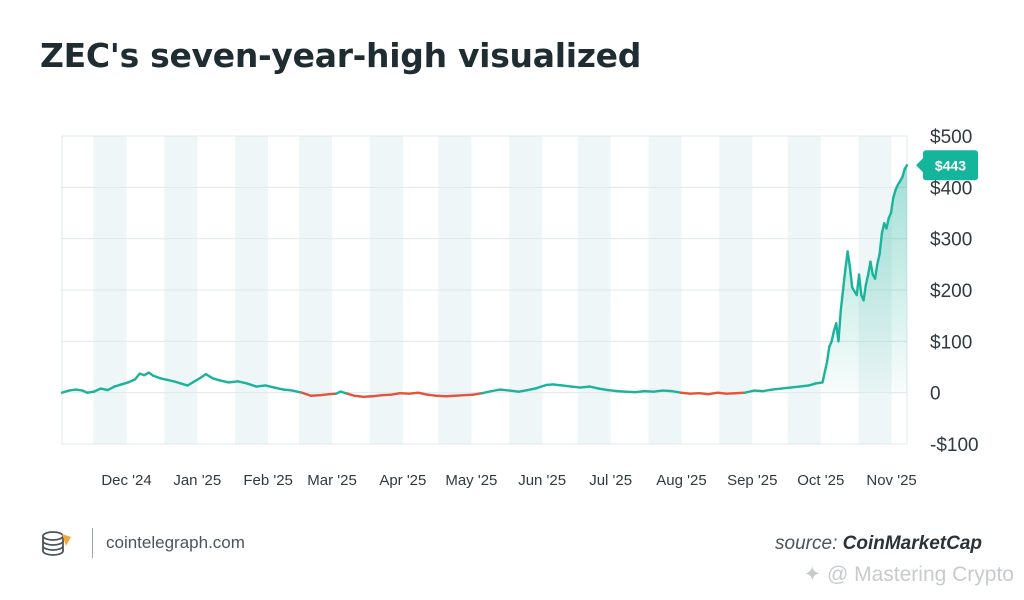 This screenshot has height=600, width=1024. What do you see at coordinates (864, 279) in the screenshot?
I see `rally-area-fill` at bounding box center [864, 279].